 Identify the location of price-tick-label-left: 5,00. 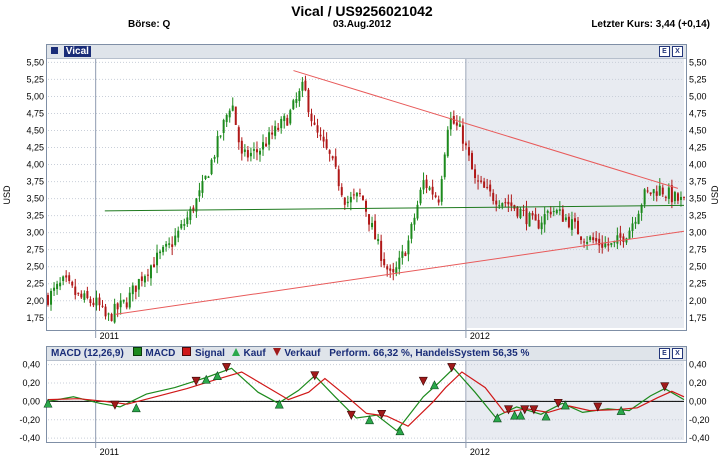
(35, 96).